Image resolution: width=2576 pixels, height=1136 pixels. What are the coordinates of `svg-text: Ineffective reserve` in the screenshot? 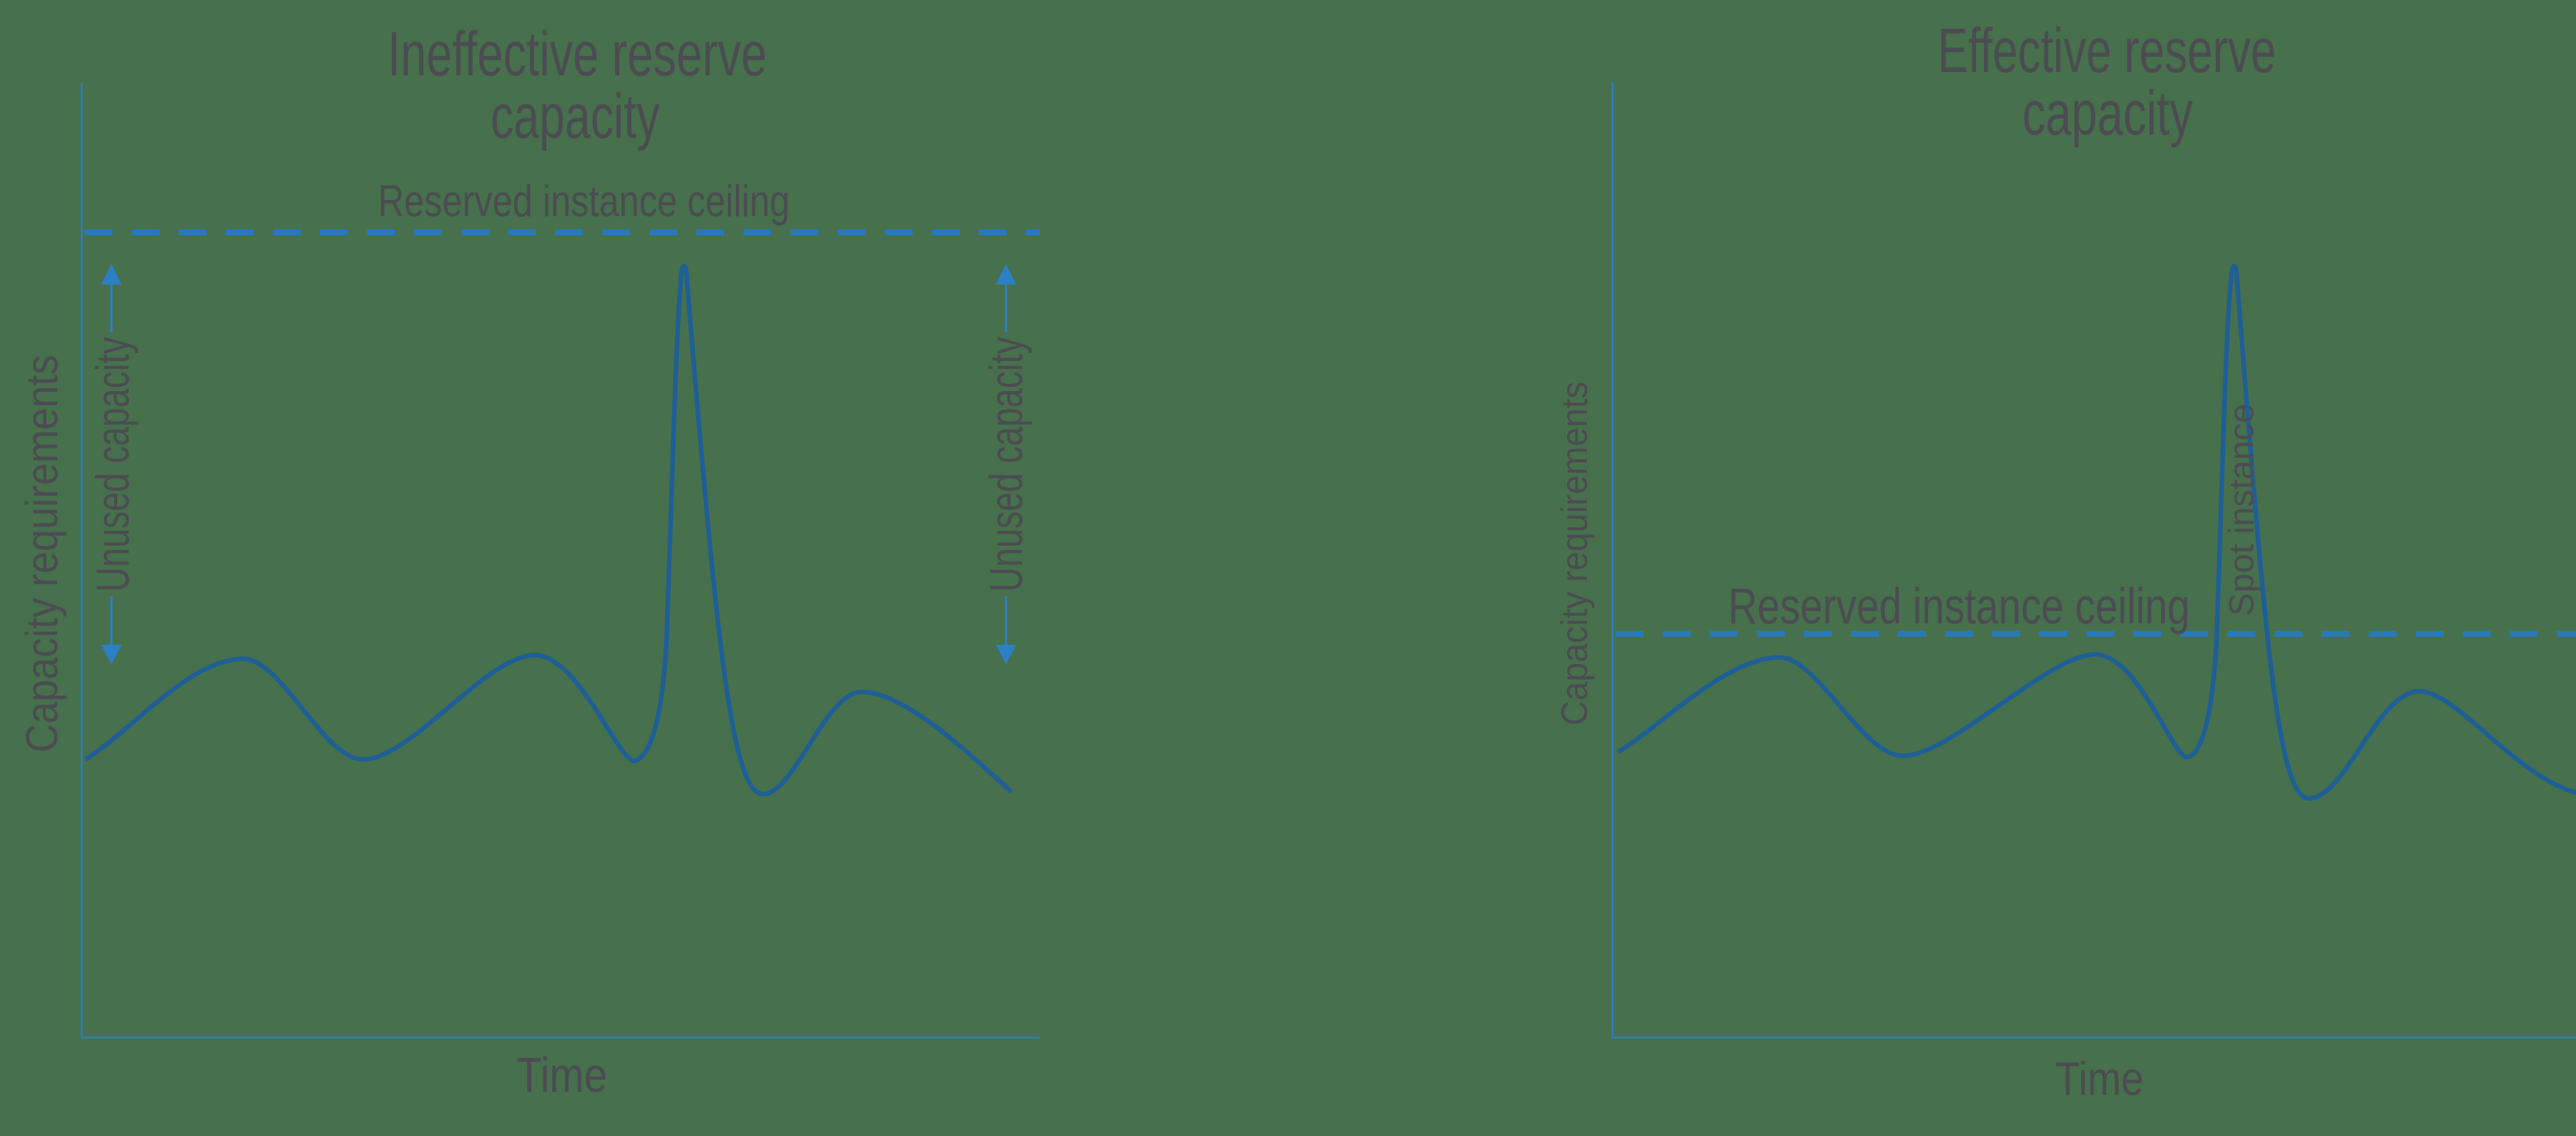 It's located at (577, 55).